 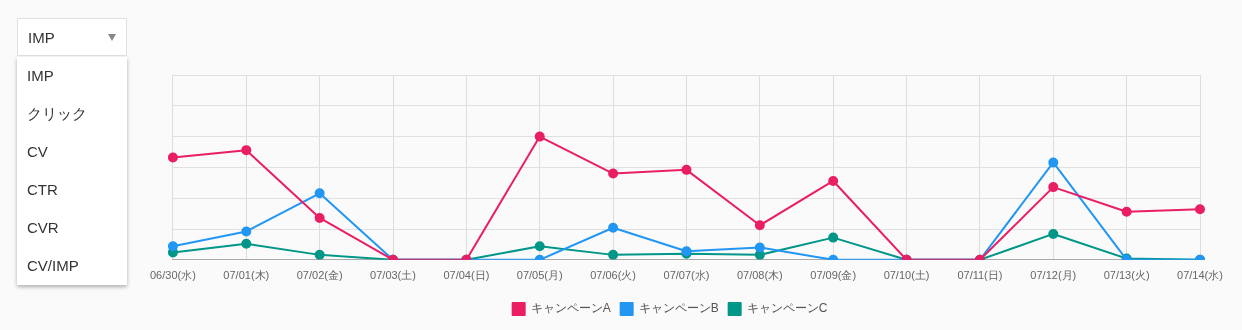 I want to click on x-tick-label: 07/13(火), so click(x=1126, y=275).